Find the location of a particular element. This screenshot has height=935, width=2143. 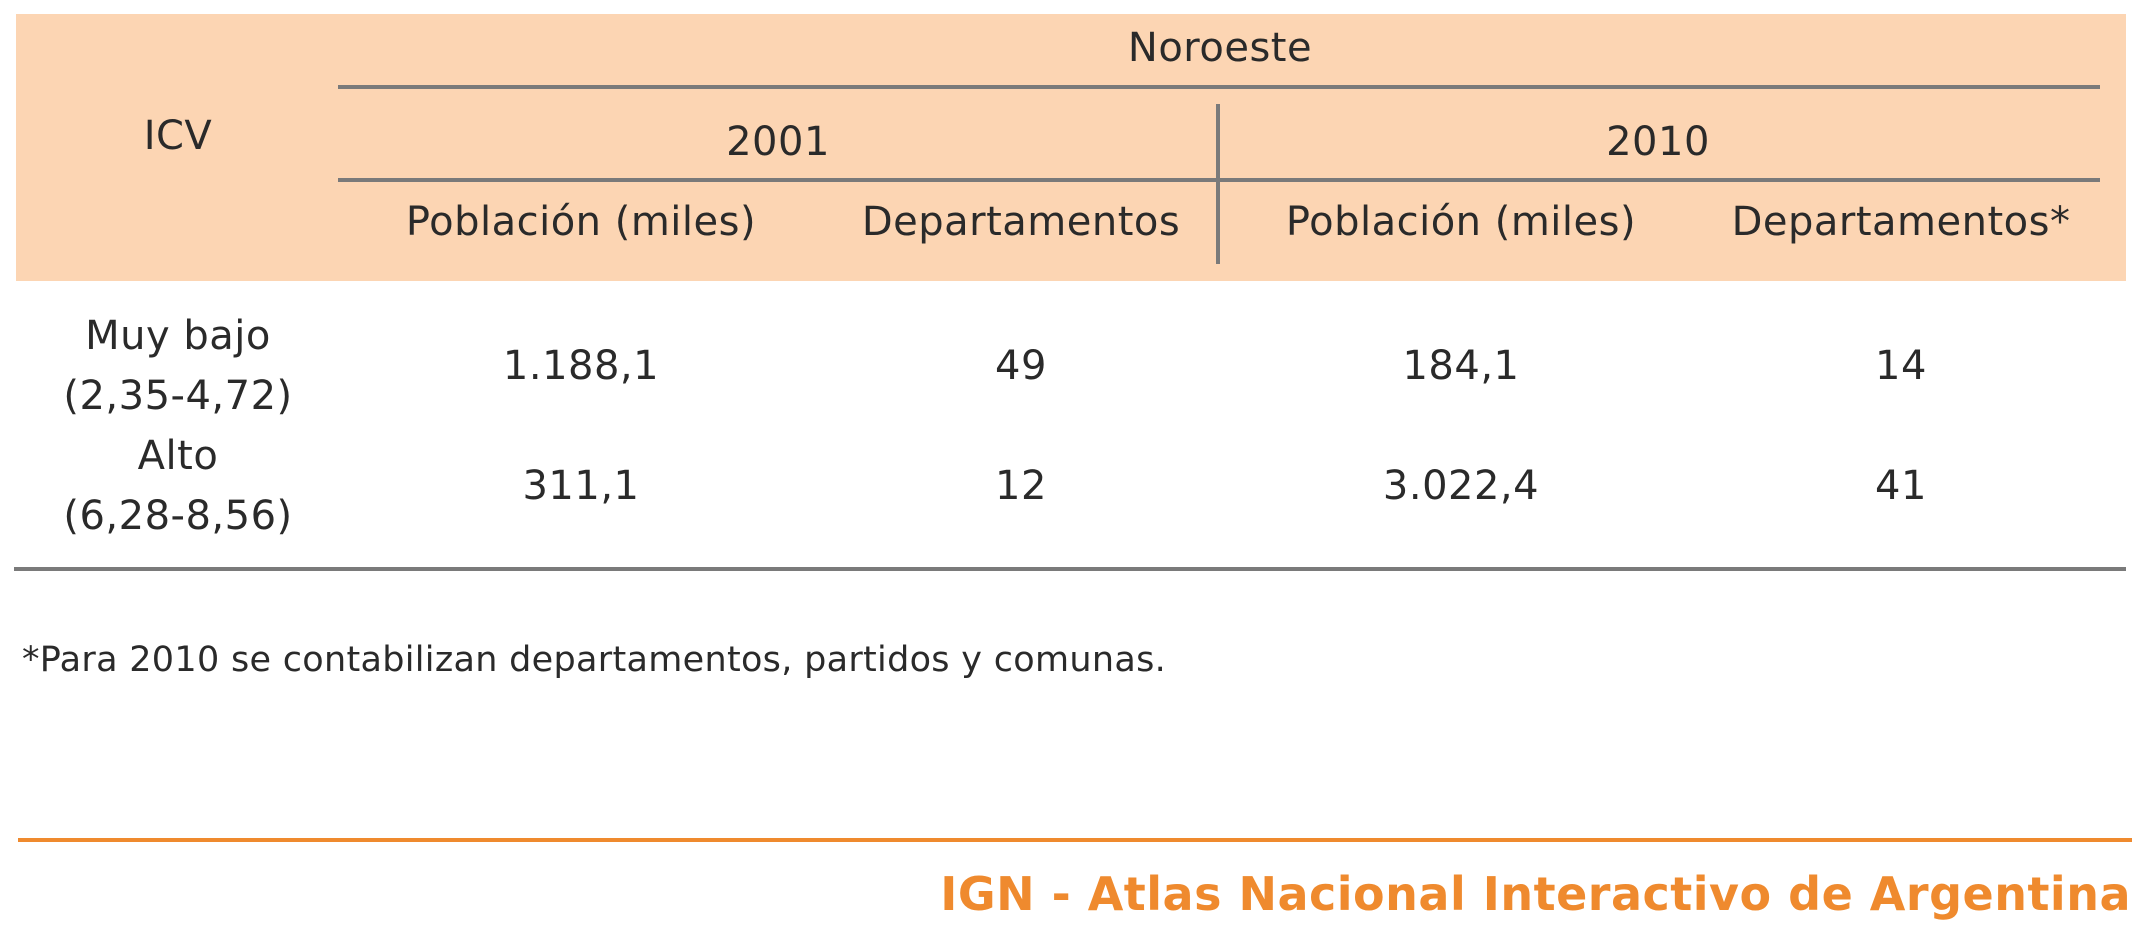

row-label: Muy bajo is located at coordinates (178, 336).